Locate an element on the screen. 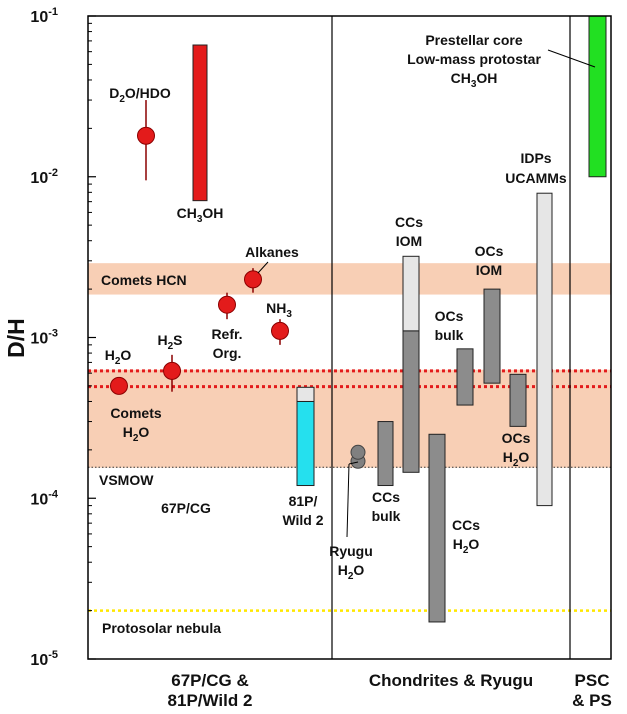 The height and width of the screenshot is (714, 627). label-ccs-iom-1: CCs is located at coordinates (409, 222).